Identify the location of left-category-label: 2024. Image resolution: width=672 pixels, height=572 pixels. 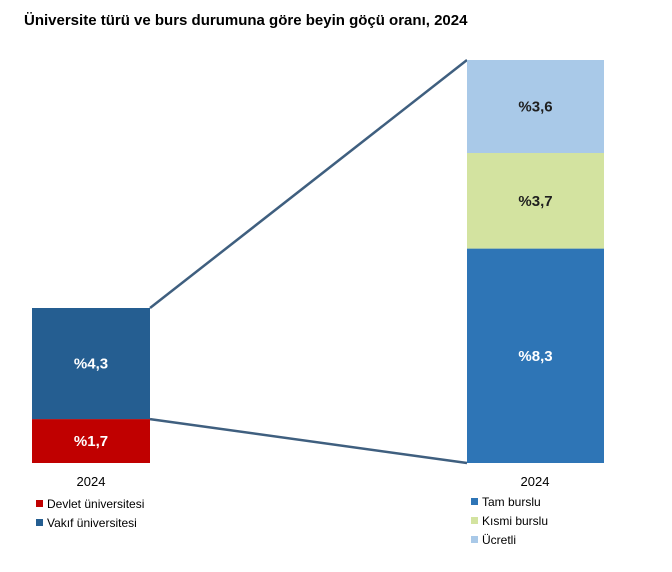
(91, 481).